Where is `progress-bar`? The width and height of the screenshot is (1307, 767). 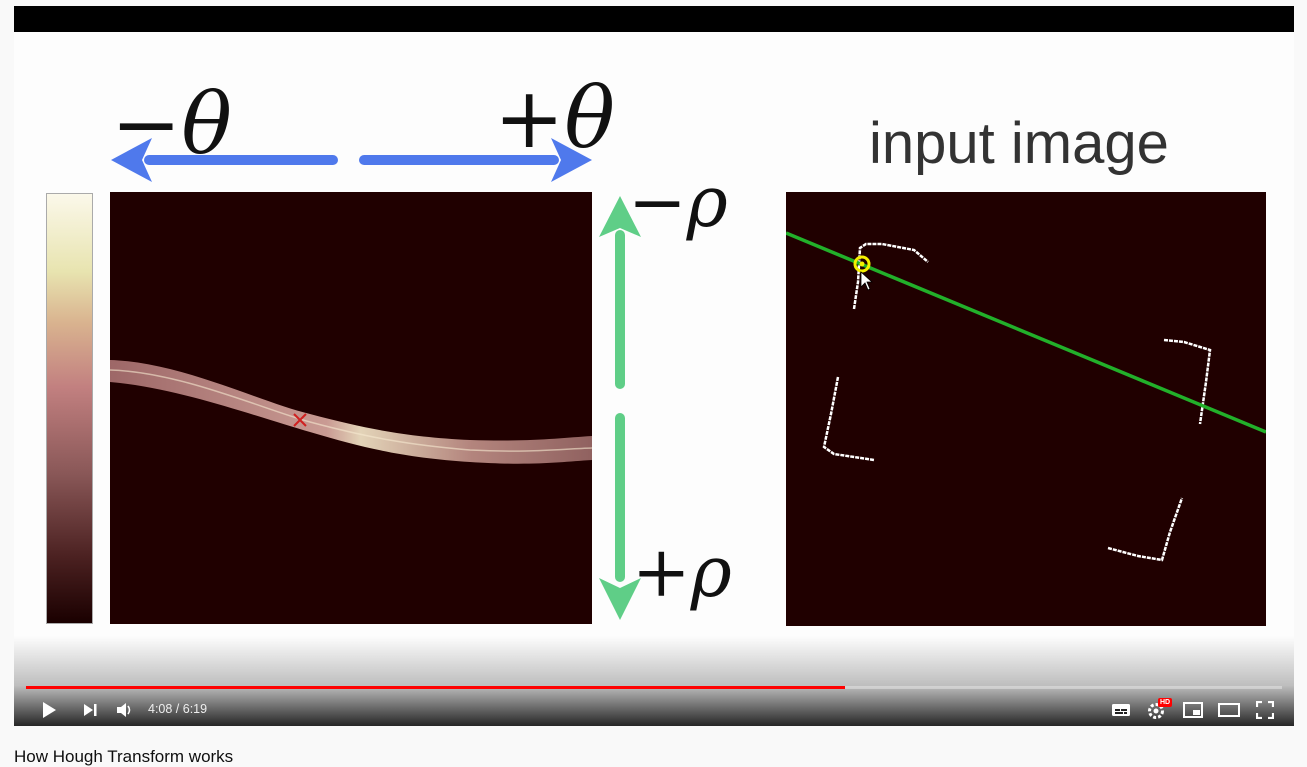
progress-bar is located at coordinates (654, 687).